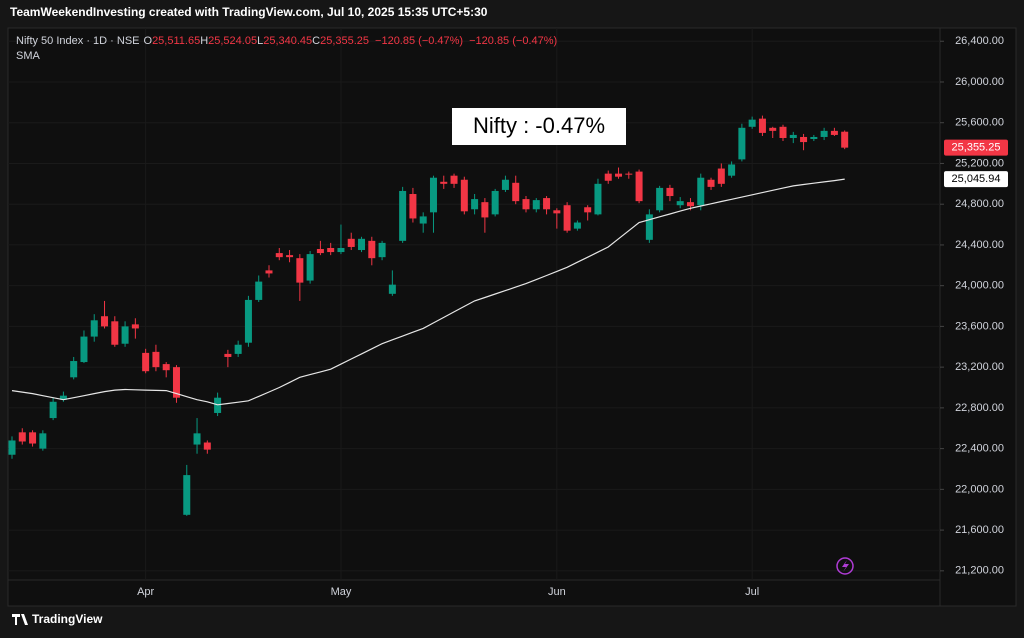 The image size is (1024, 638). What do you see at coordinates (979, 82) in the screenshot?
I see `y-tick-label: 26,000.00` at bounding box center [979, 82].